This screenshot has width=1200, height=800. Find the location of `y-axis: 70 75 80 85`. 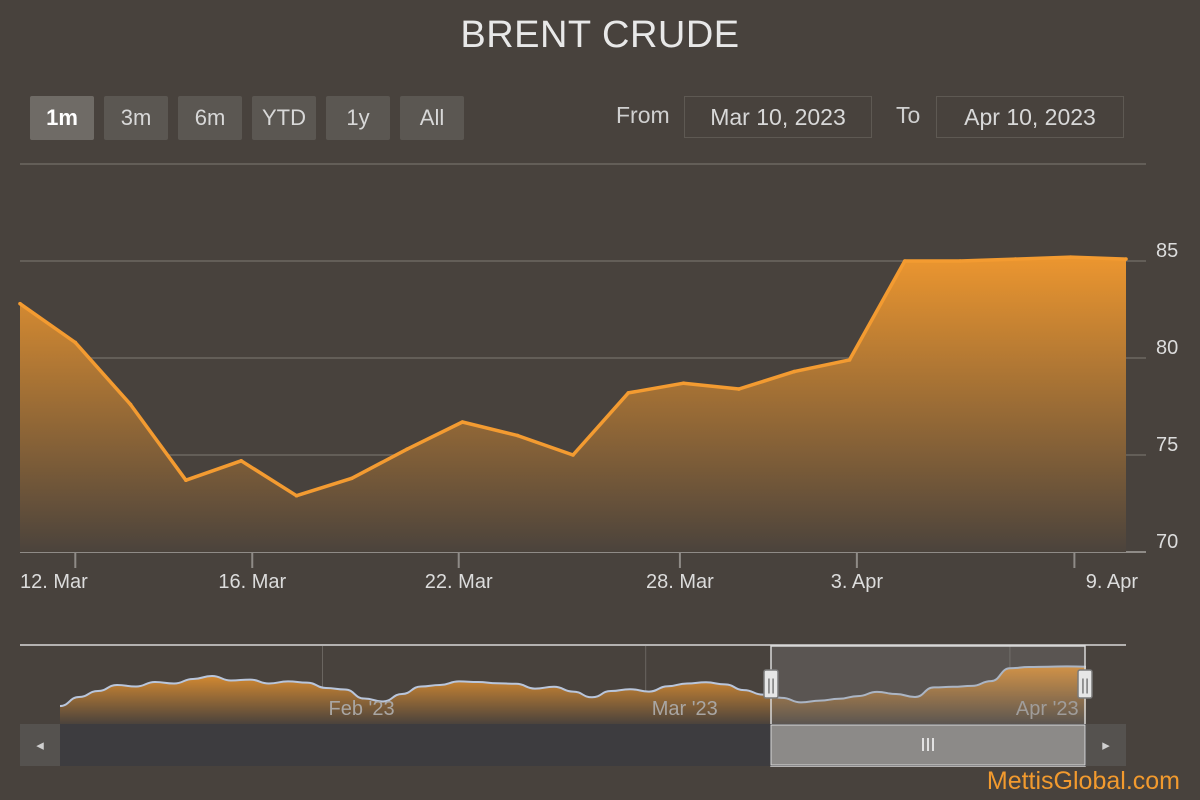

y-axis: 70 75 80 85 is located at coordinates (1167, 396).